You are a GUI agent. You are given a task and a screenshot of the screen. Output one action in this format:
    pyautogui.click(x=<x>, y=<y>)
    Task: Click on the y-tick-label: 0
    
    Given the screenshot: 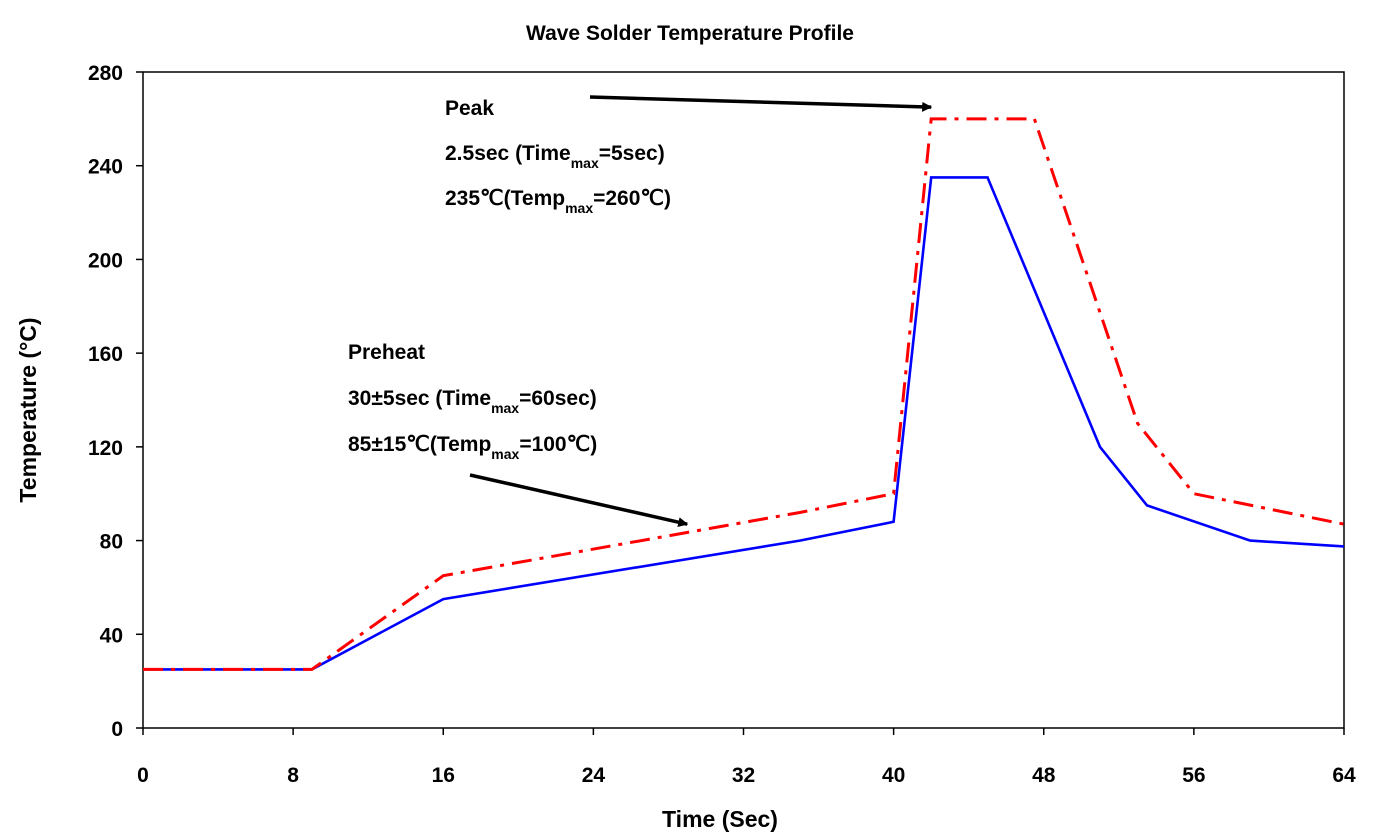 What is the action you would take?
    pyautogui.click(x=117, y=729)
    